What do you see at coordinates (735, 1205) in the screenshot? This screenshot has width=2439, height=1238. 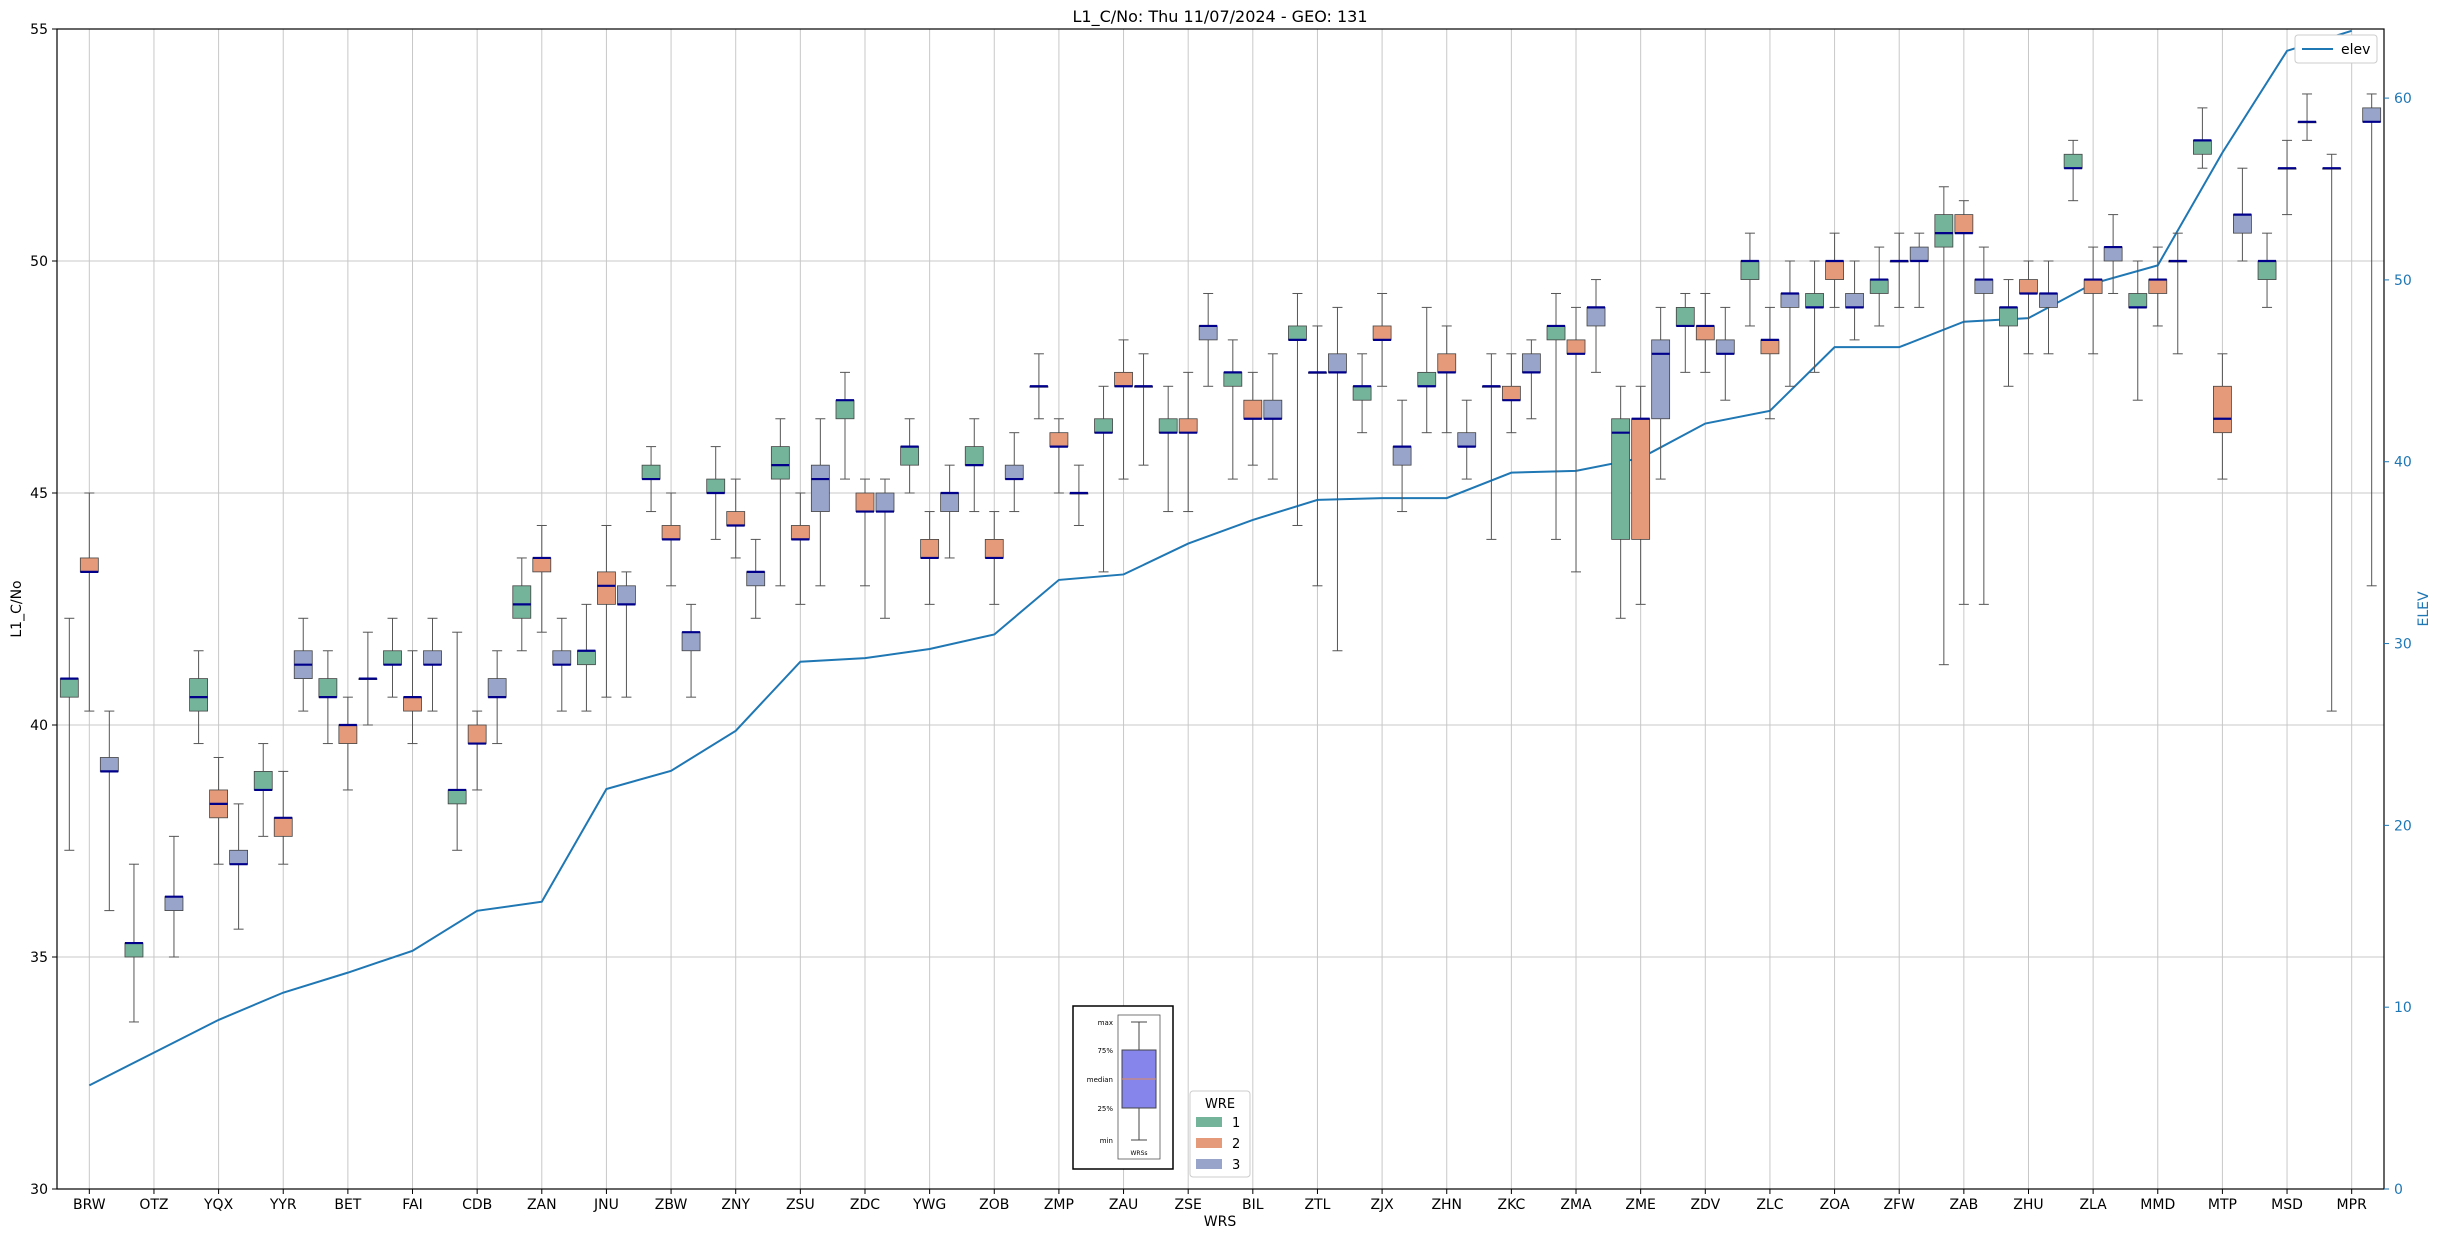 I see `x-tick-label: ZNY` at bounding box center [735, 1205].